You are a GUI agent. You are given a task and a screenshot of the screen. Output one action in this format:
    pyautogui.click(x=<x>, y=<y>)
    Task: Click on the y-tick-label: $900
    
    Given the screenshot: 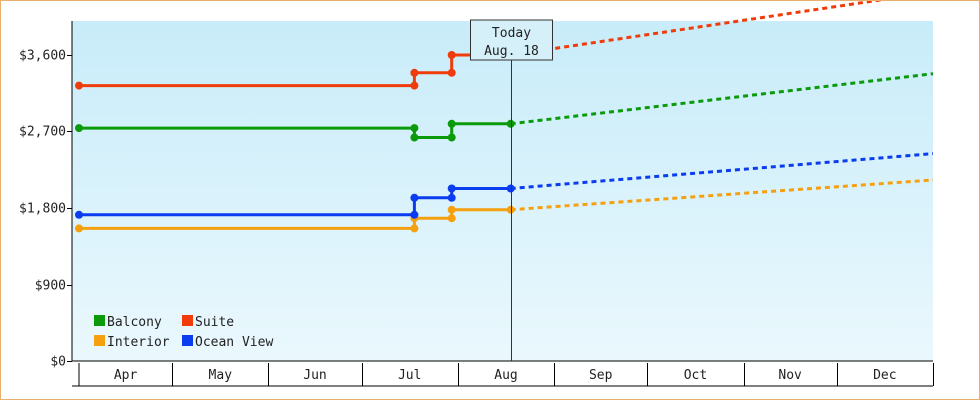 What is the action you would take?
    pyautogui.click(x=50, y=286)
    